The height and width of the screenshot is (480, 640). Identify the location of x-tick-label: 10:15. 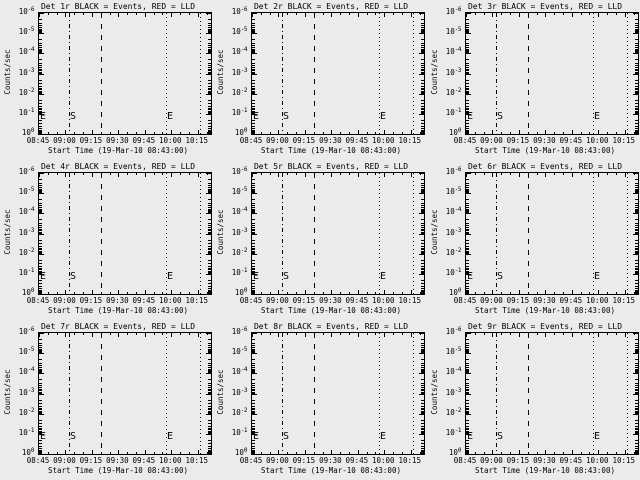
(410, 300).